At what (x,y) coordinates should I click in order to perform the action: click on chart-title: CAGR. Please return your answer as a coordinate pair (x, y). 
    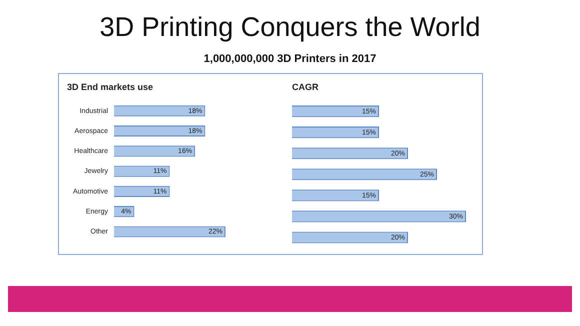
    Looking at the image, I should click on (305, 87).